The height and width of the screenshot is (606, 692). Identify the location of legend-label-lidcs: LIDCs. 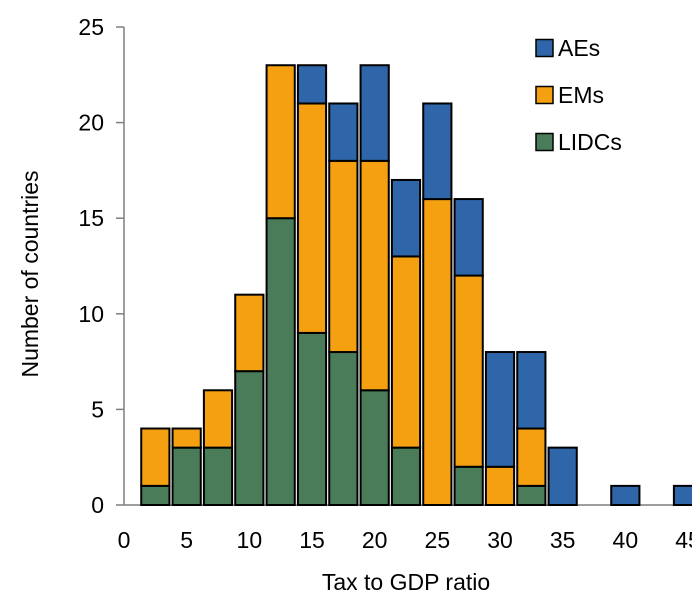
(590, 142).